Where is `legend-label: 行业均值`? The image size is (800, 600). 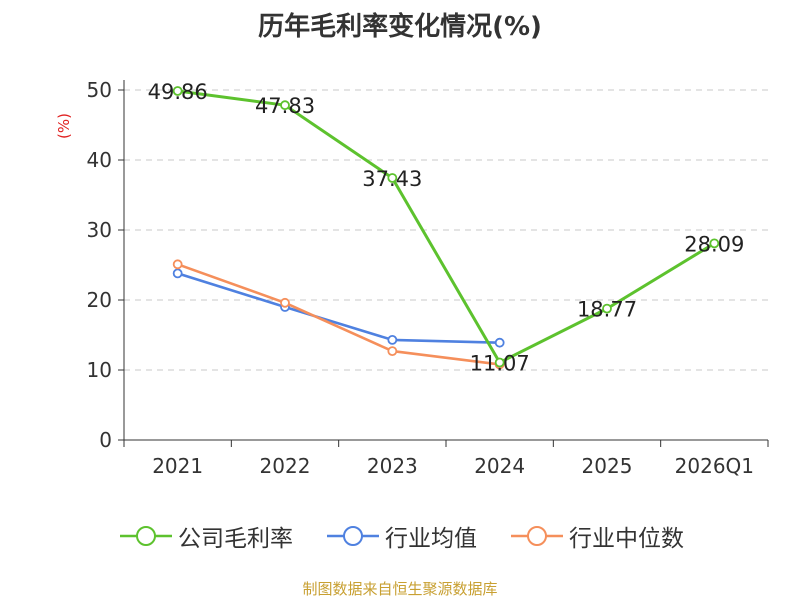
legend-label: 行业均值 is located at coordinates (431, 539).